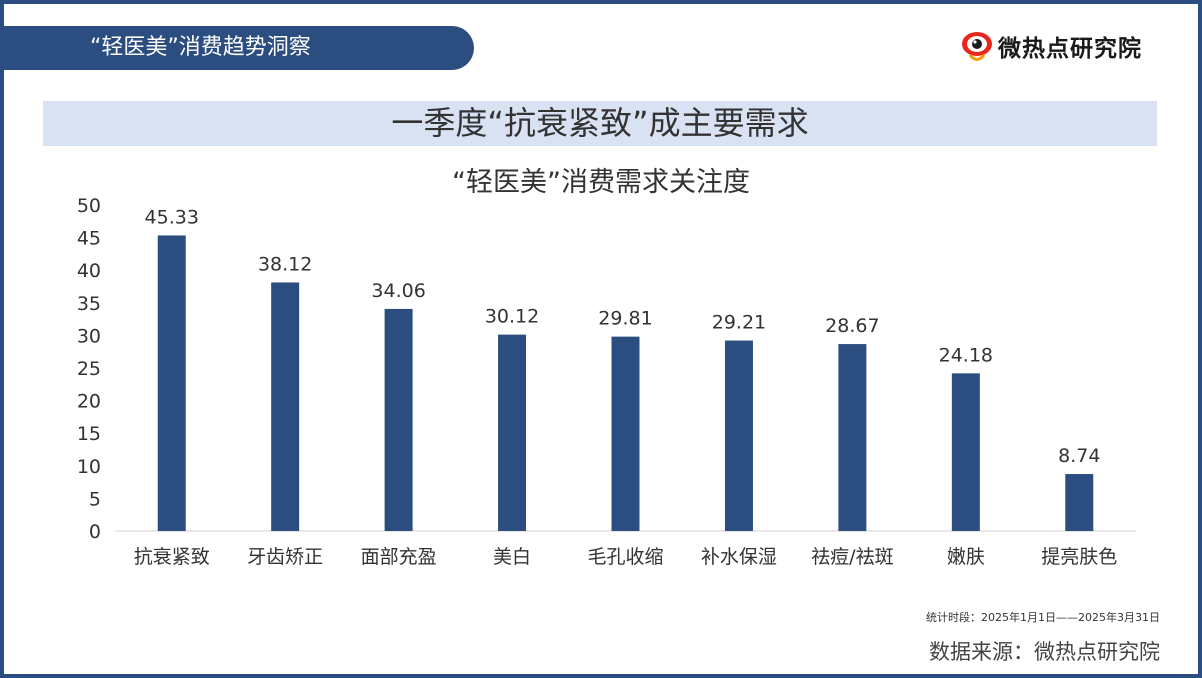 This screenshot has width=1202, height=678. What do you see at coordinates (601, 182) in the screenshot?
I see `chart-title: “轻医美”消费需求关注度` at bounding box center [601, 182].